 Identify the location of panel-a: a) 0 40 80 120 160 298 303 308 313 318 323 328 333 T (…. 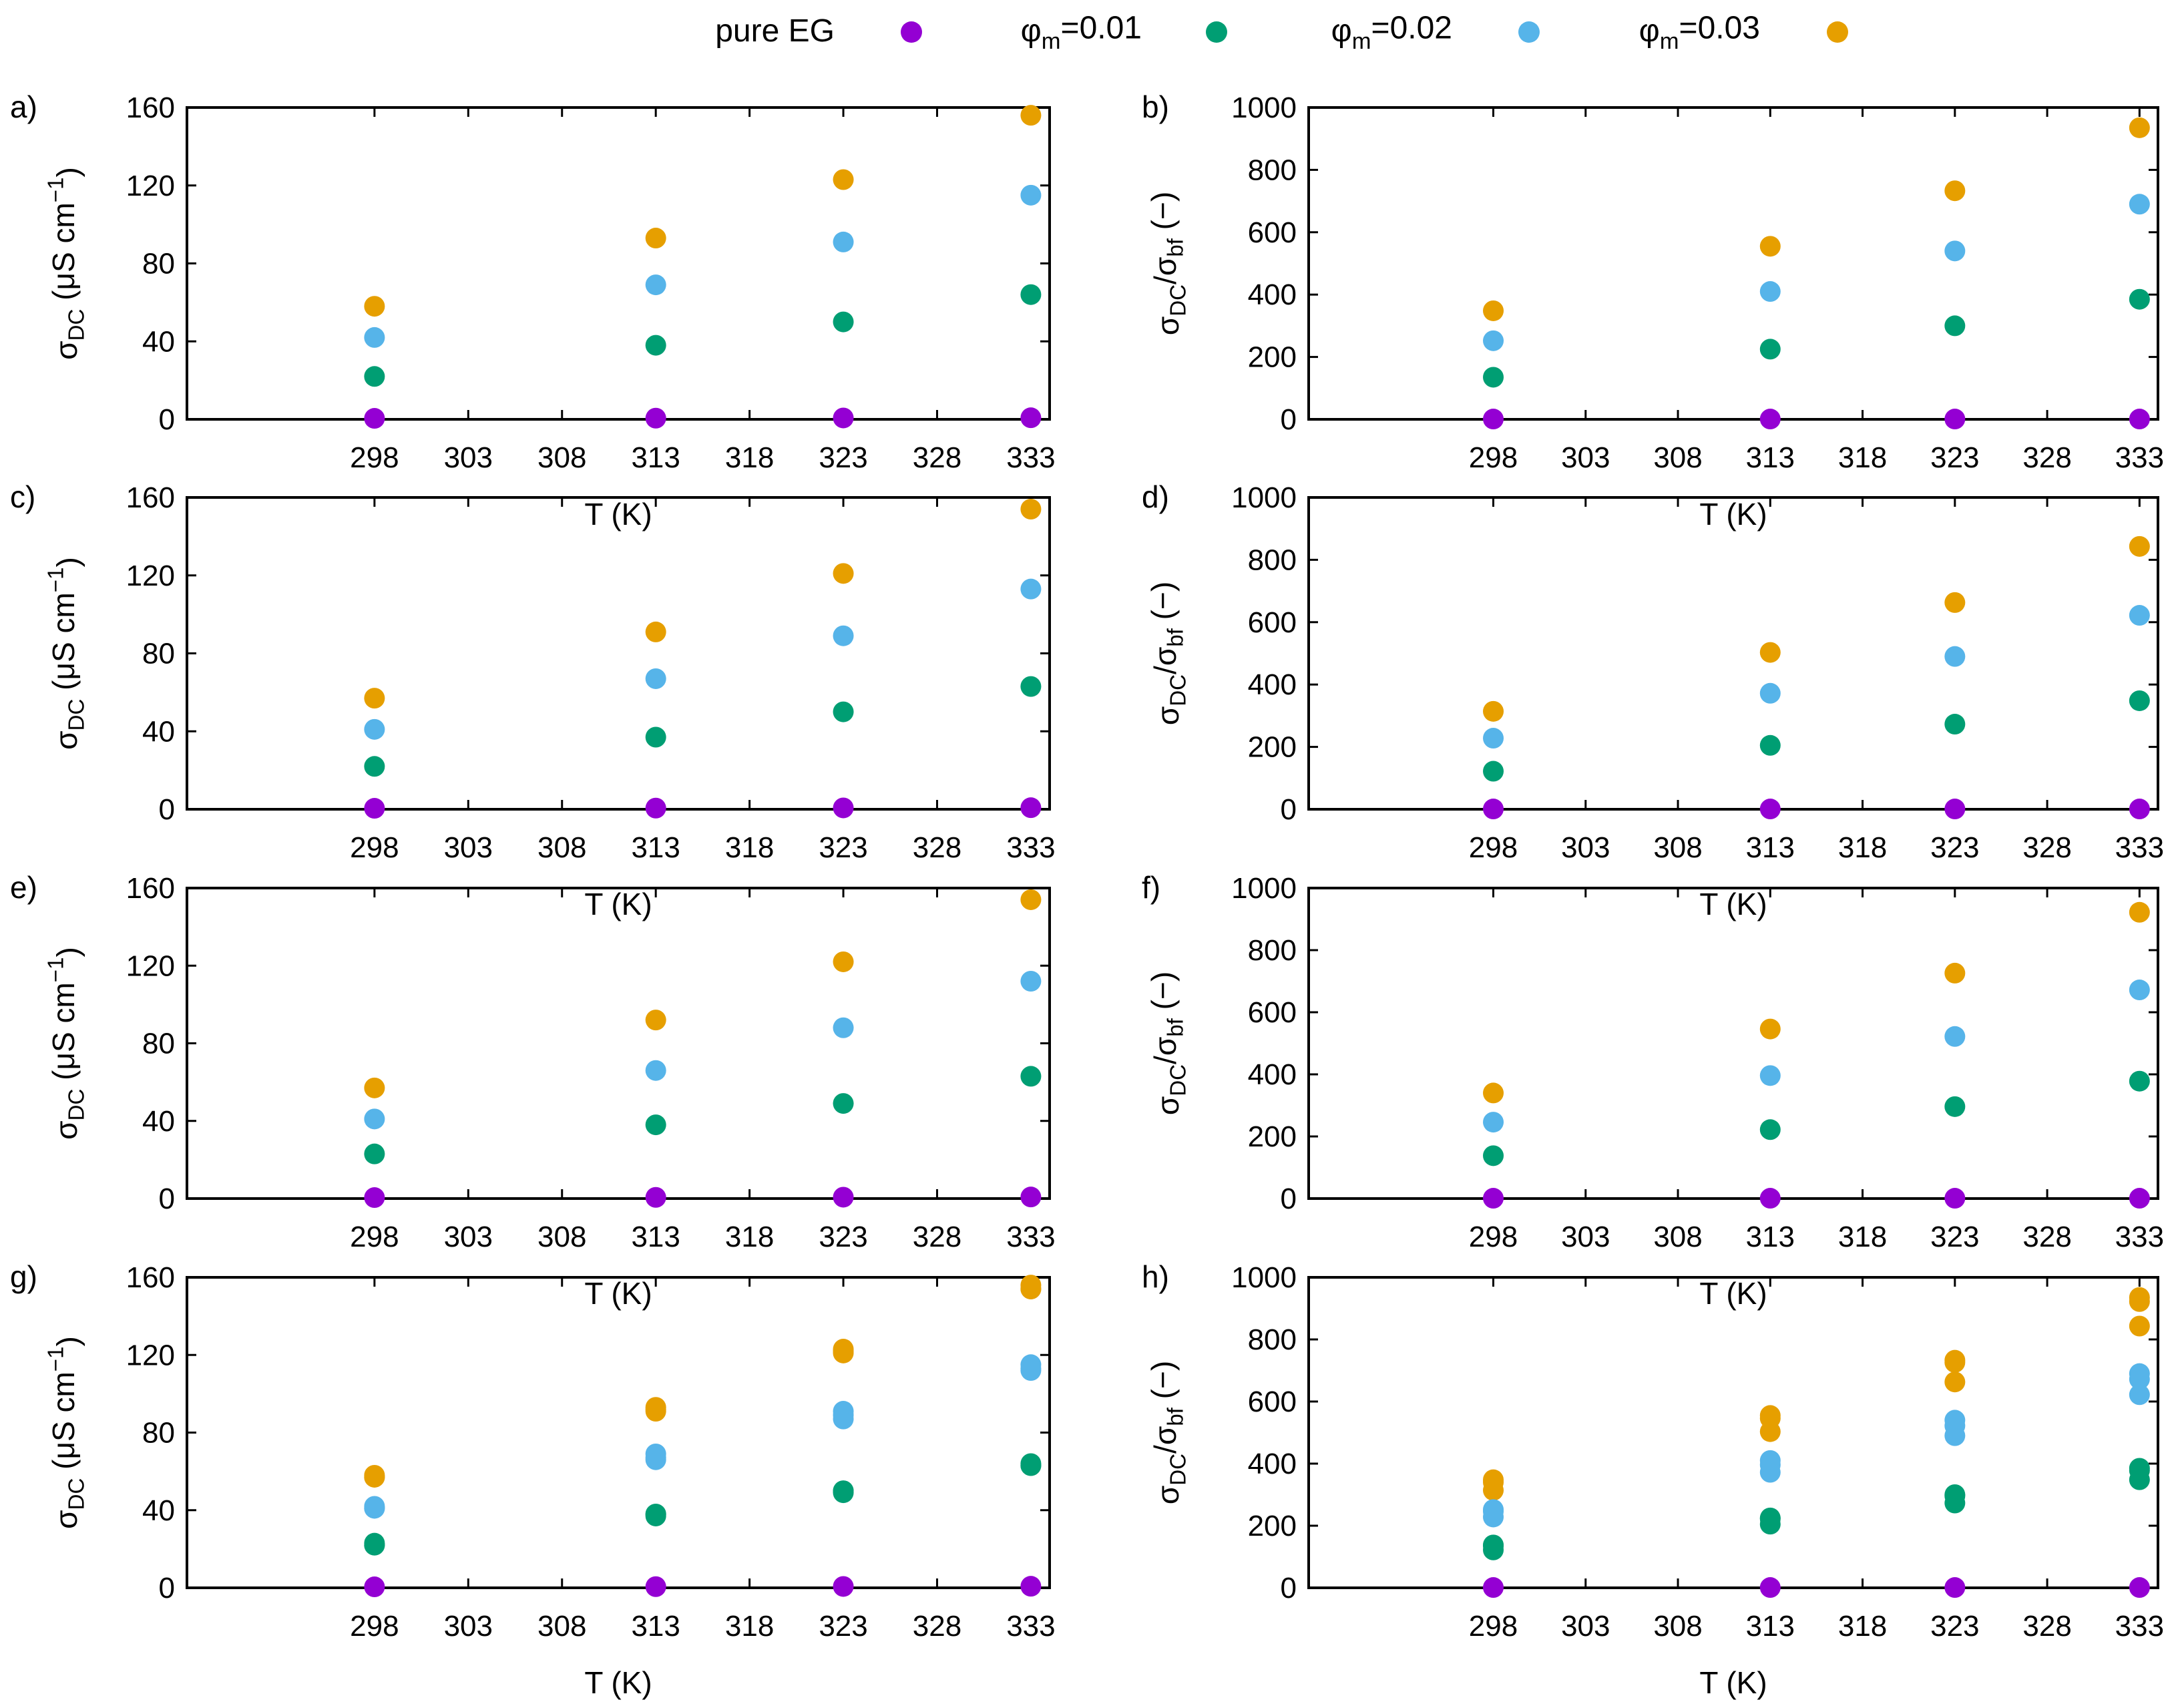
(533, 310).